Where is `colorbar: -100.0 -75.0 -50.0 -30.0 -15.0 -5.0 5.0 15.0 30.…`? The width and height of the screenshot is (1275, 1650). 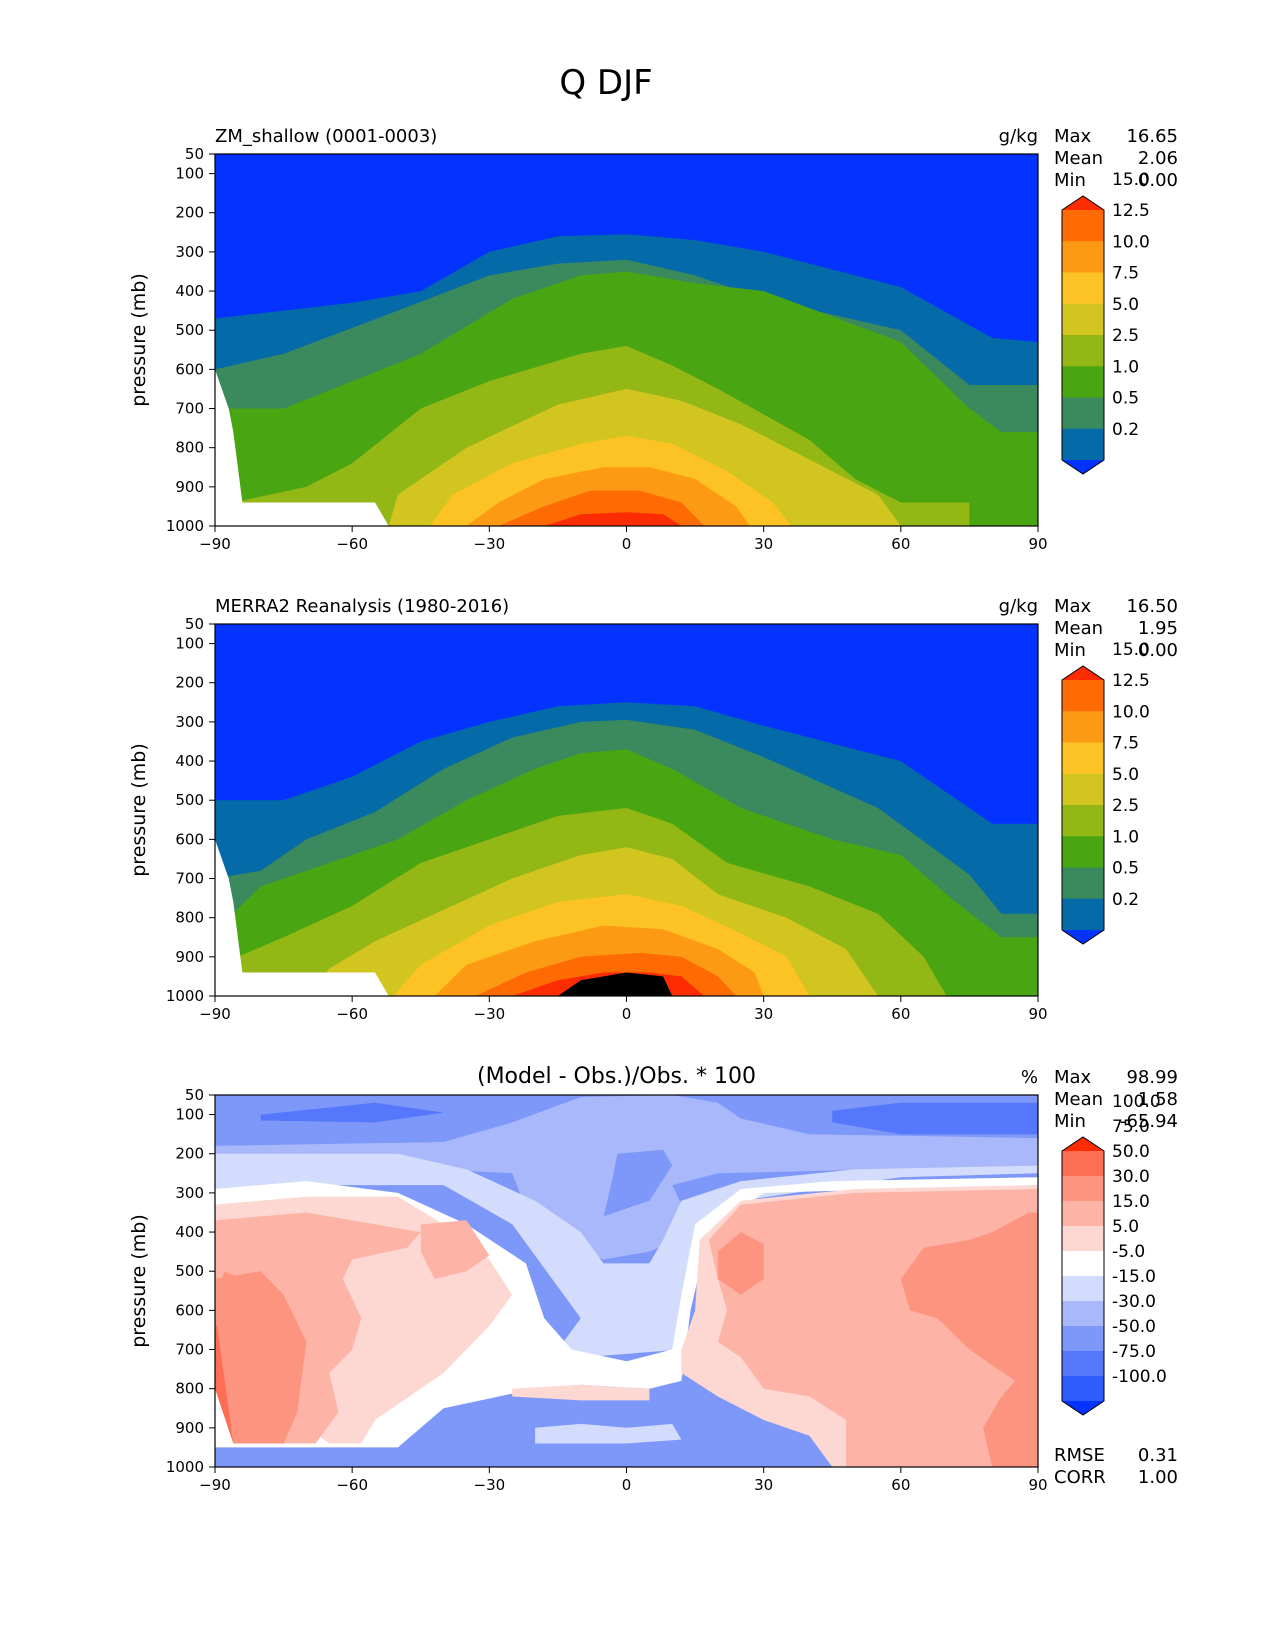 colorbar: -100.0 -75.0 -50.0 -30.0 -15.0 -5.0 5.0 15.0 30.… is located at coordinates (1114, 1254).